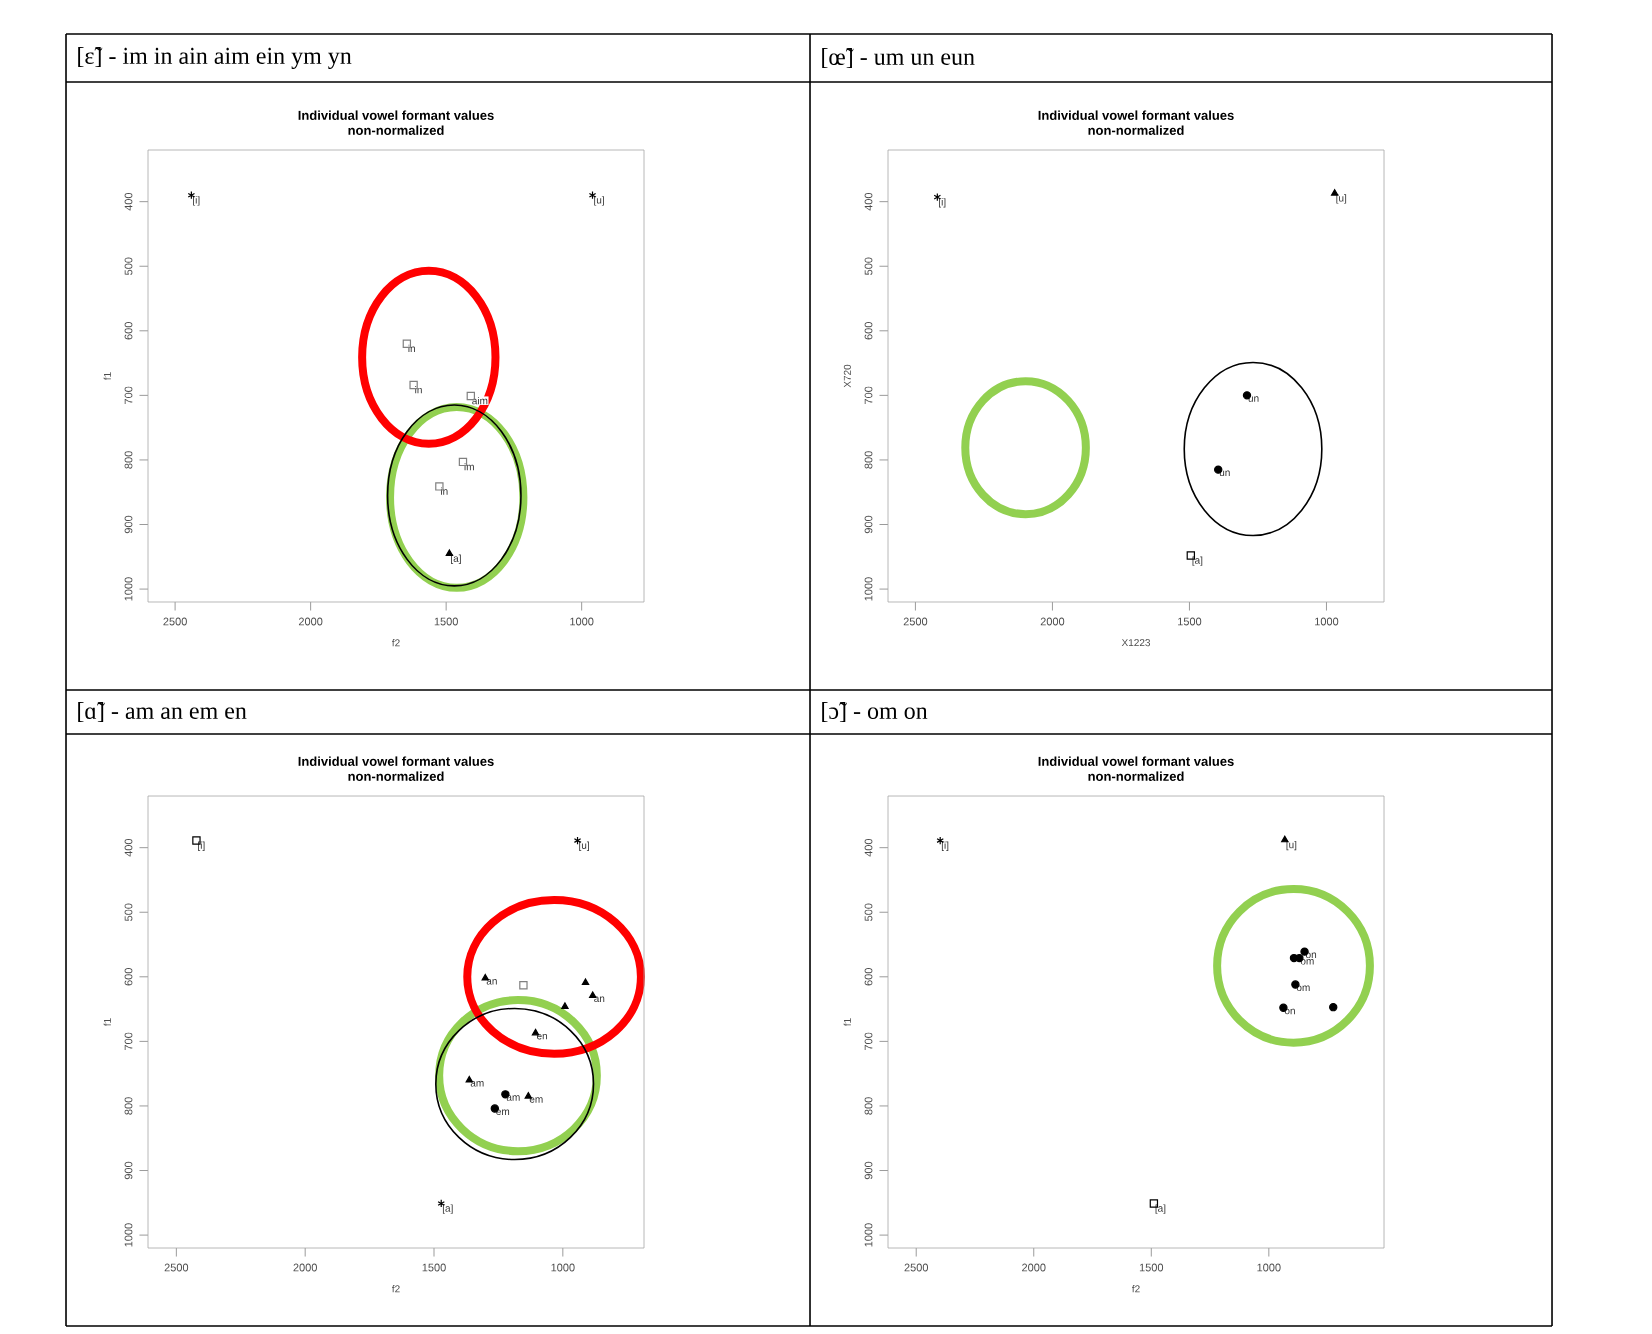 The image size is (1652, 1334). What do you see at coordinates (875, 712) in the screenshot?
I see `text: [ɔ̃] - om on` at bounding box center [875, 712].